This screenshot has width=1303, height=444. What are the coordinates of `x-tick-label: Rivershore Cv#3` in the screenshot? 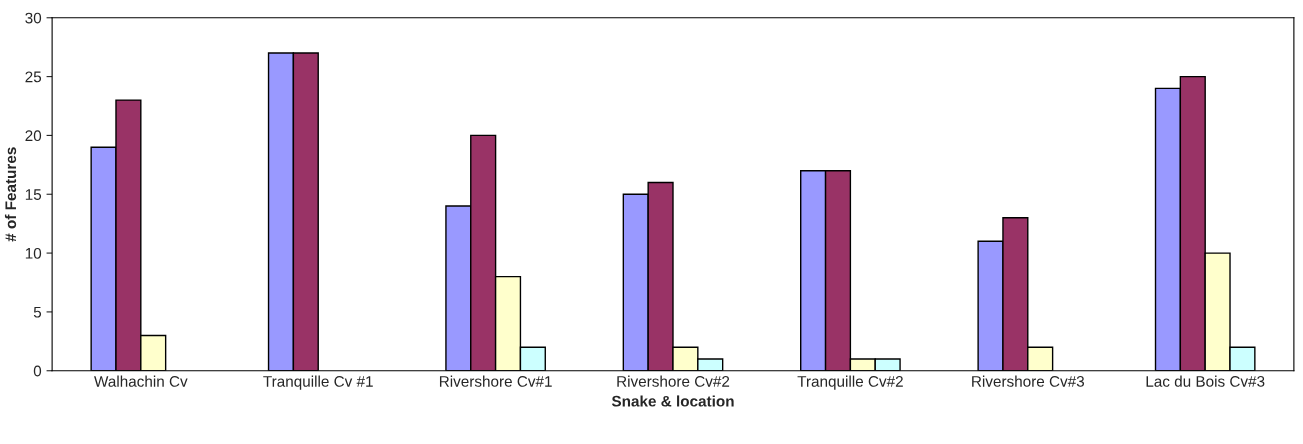 It's located at (1028, 381).